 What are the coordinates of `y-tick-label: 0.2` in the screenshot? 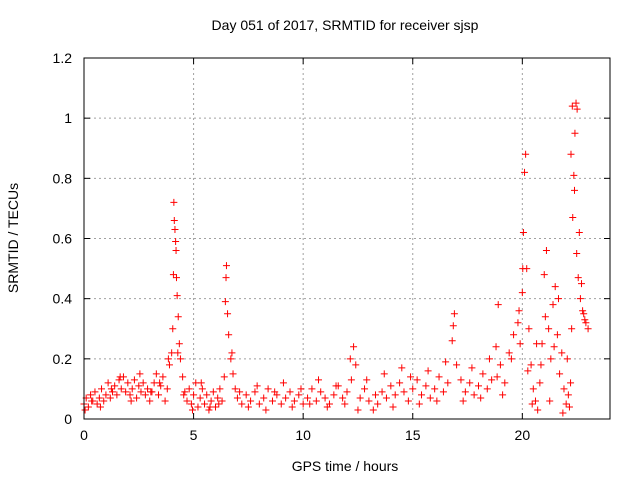 It's located at (63, 359).